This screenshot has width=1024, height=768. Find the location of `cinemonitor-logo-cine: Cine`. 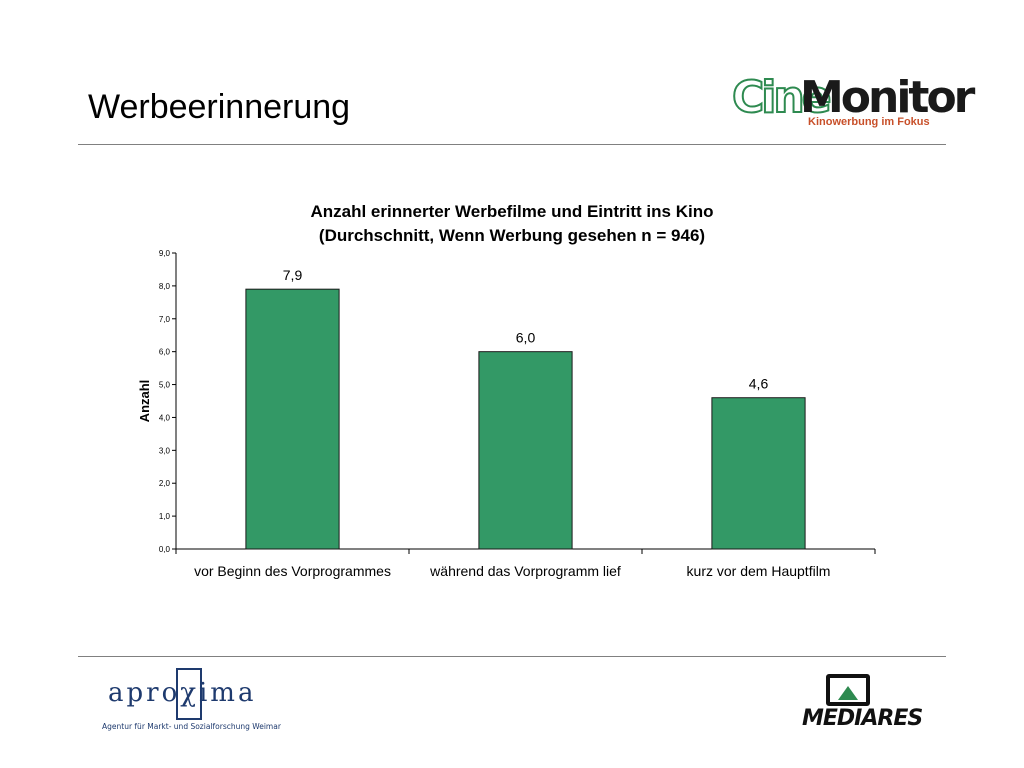

cinemonitor-logo-cine: Cine is located at coordinates (782, 97).